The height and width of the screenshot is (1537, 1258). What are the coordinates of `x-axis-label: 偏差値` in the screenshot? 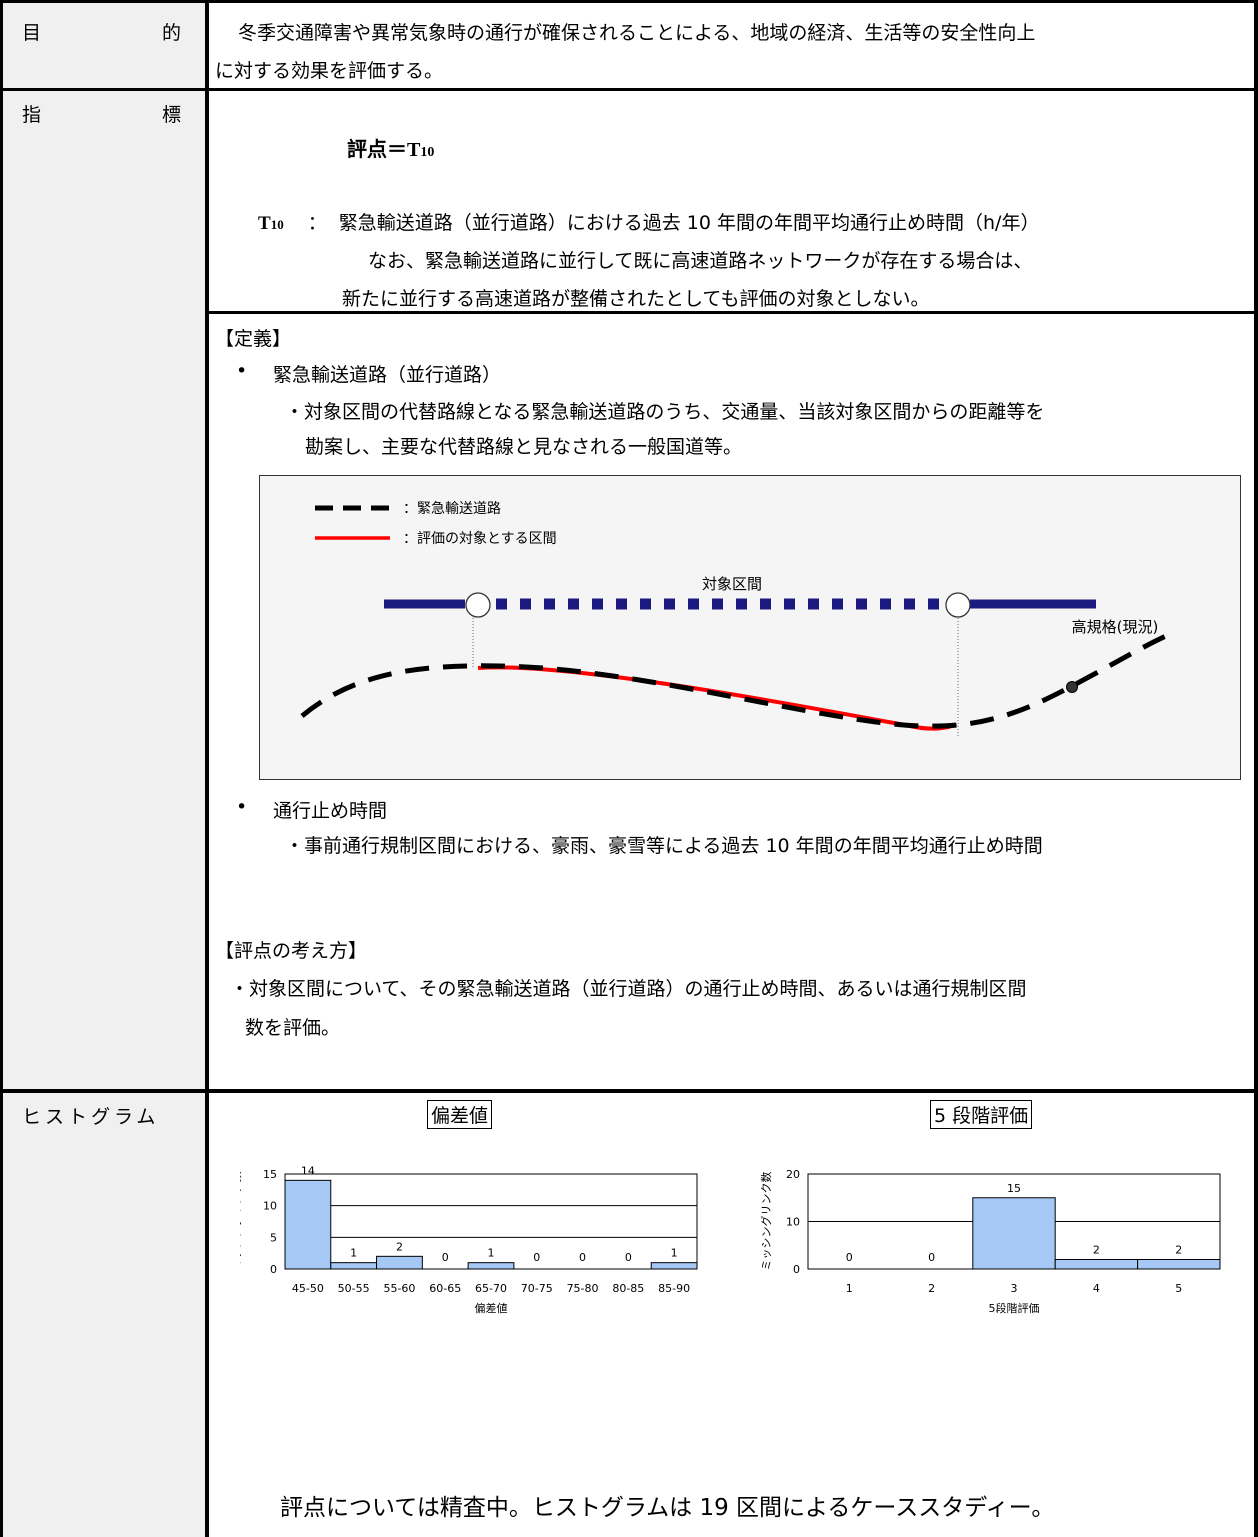 It's located at (491, 1308).